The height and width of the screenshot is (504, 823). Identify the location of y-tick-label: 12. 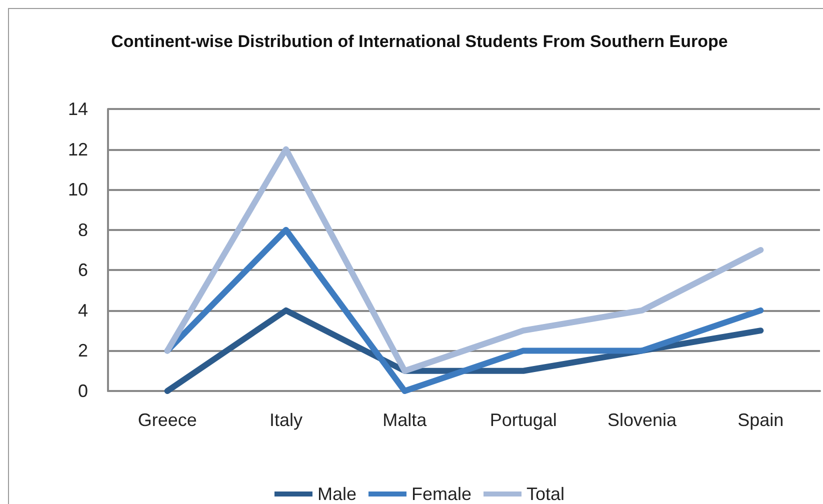
(78, 149).